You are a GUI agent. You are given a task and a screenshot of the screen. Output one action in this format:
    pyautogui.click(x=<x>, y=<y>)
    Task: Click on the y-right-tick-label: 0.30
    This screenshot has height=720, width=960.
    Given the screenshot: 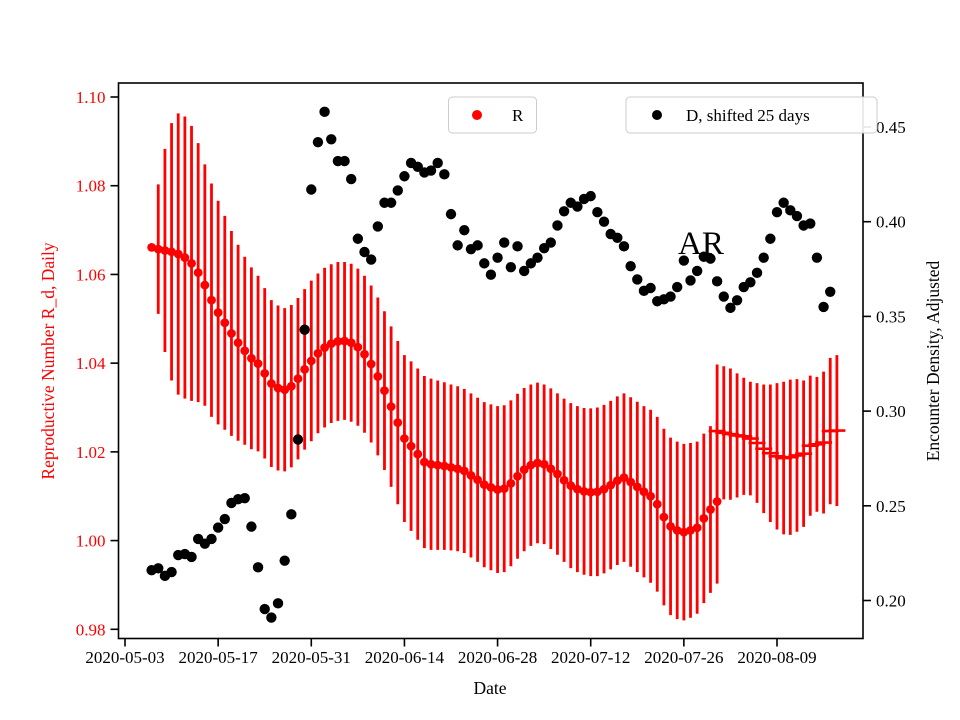 What is the action you would take?
    pyautogui.click(x=891, y=411)
    